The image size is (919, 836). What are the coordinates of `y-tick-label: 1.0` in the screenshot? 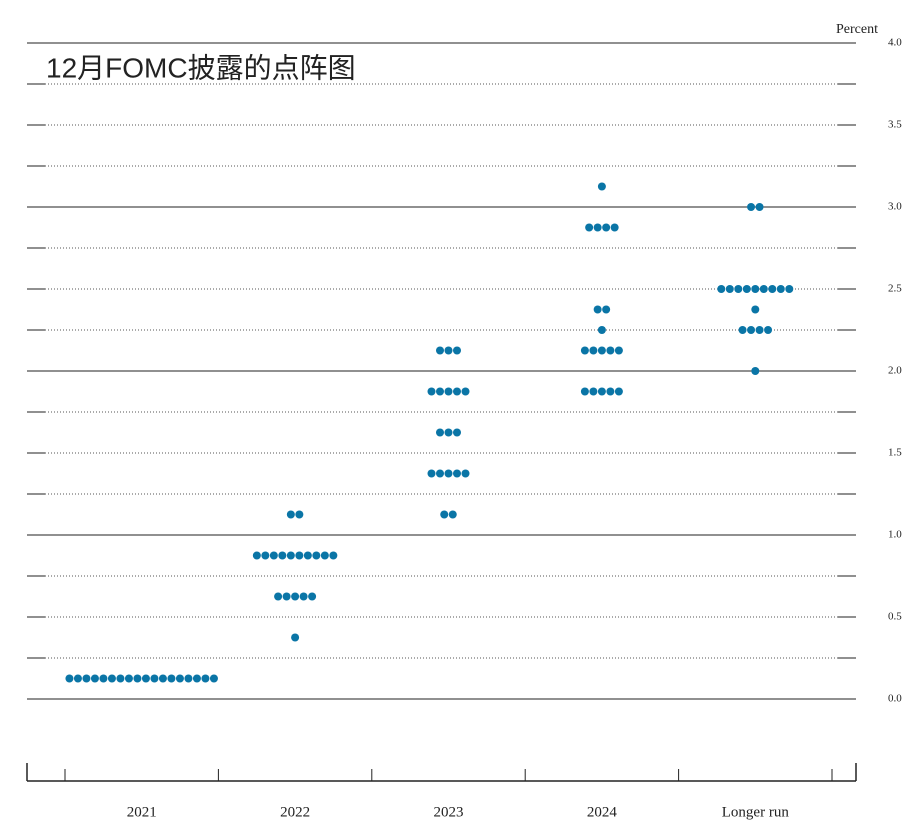 It's located at (895, 535).